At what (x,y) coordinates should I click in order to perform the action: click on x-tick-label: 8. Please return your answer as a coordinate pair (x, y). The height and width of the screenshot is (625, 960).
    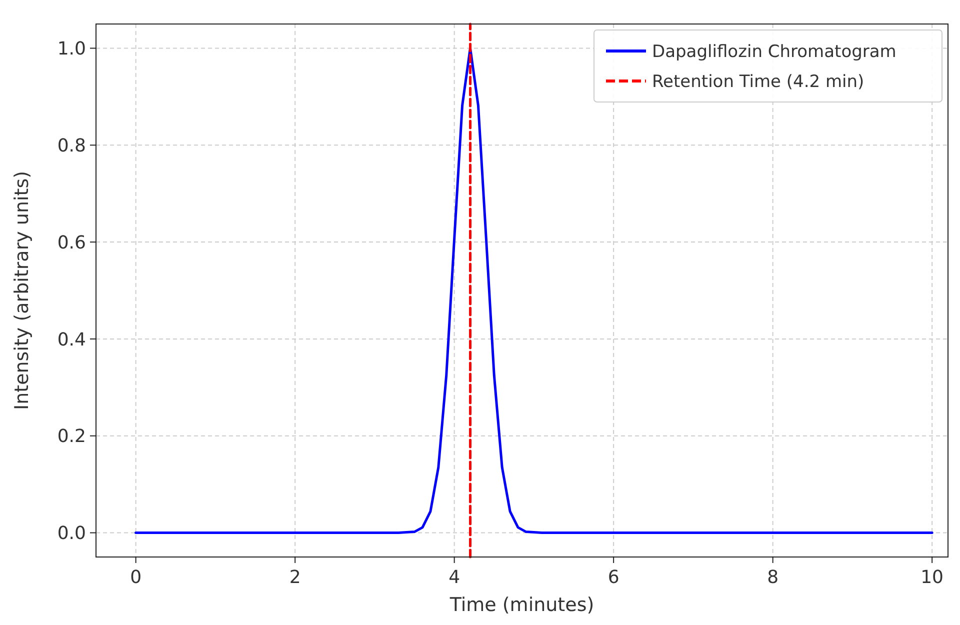
    Looking at the image, I should click on (773, 577).